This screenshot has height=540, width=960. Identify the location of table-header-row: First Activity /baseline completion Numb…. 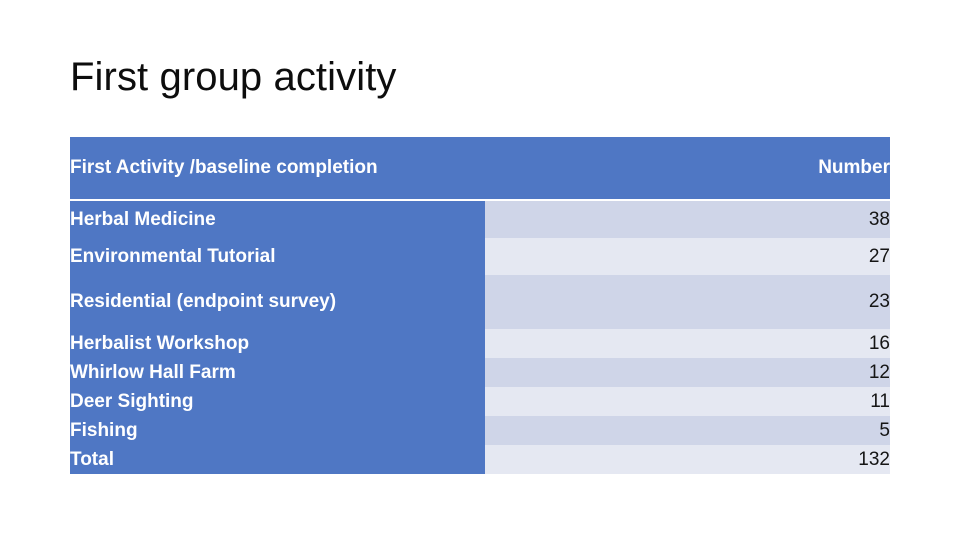
(480, 169).